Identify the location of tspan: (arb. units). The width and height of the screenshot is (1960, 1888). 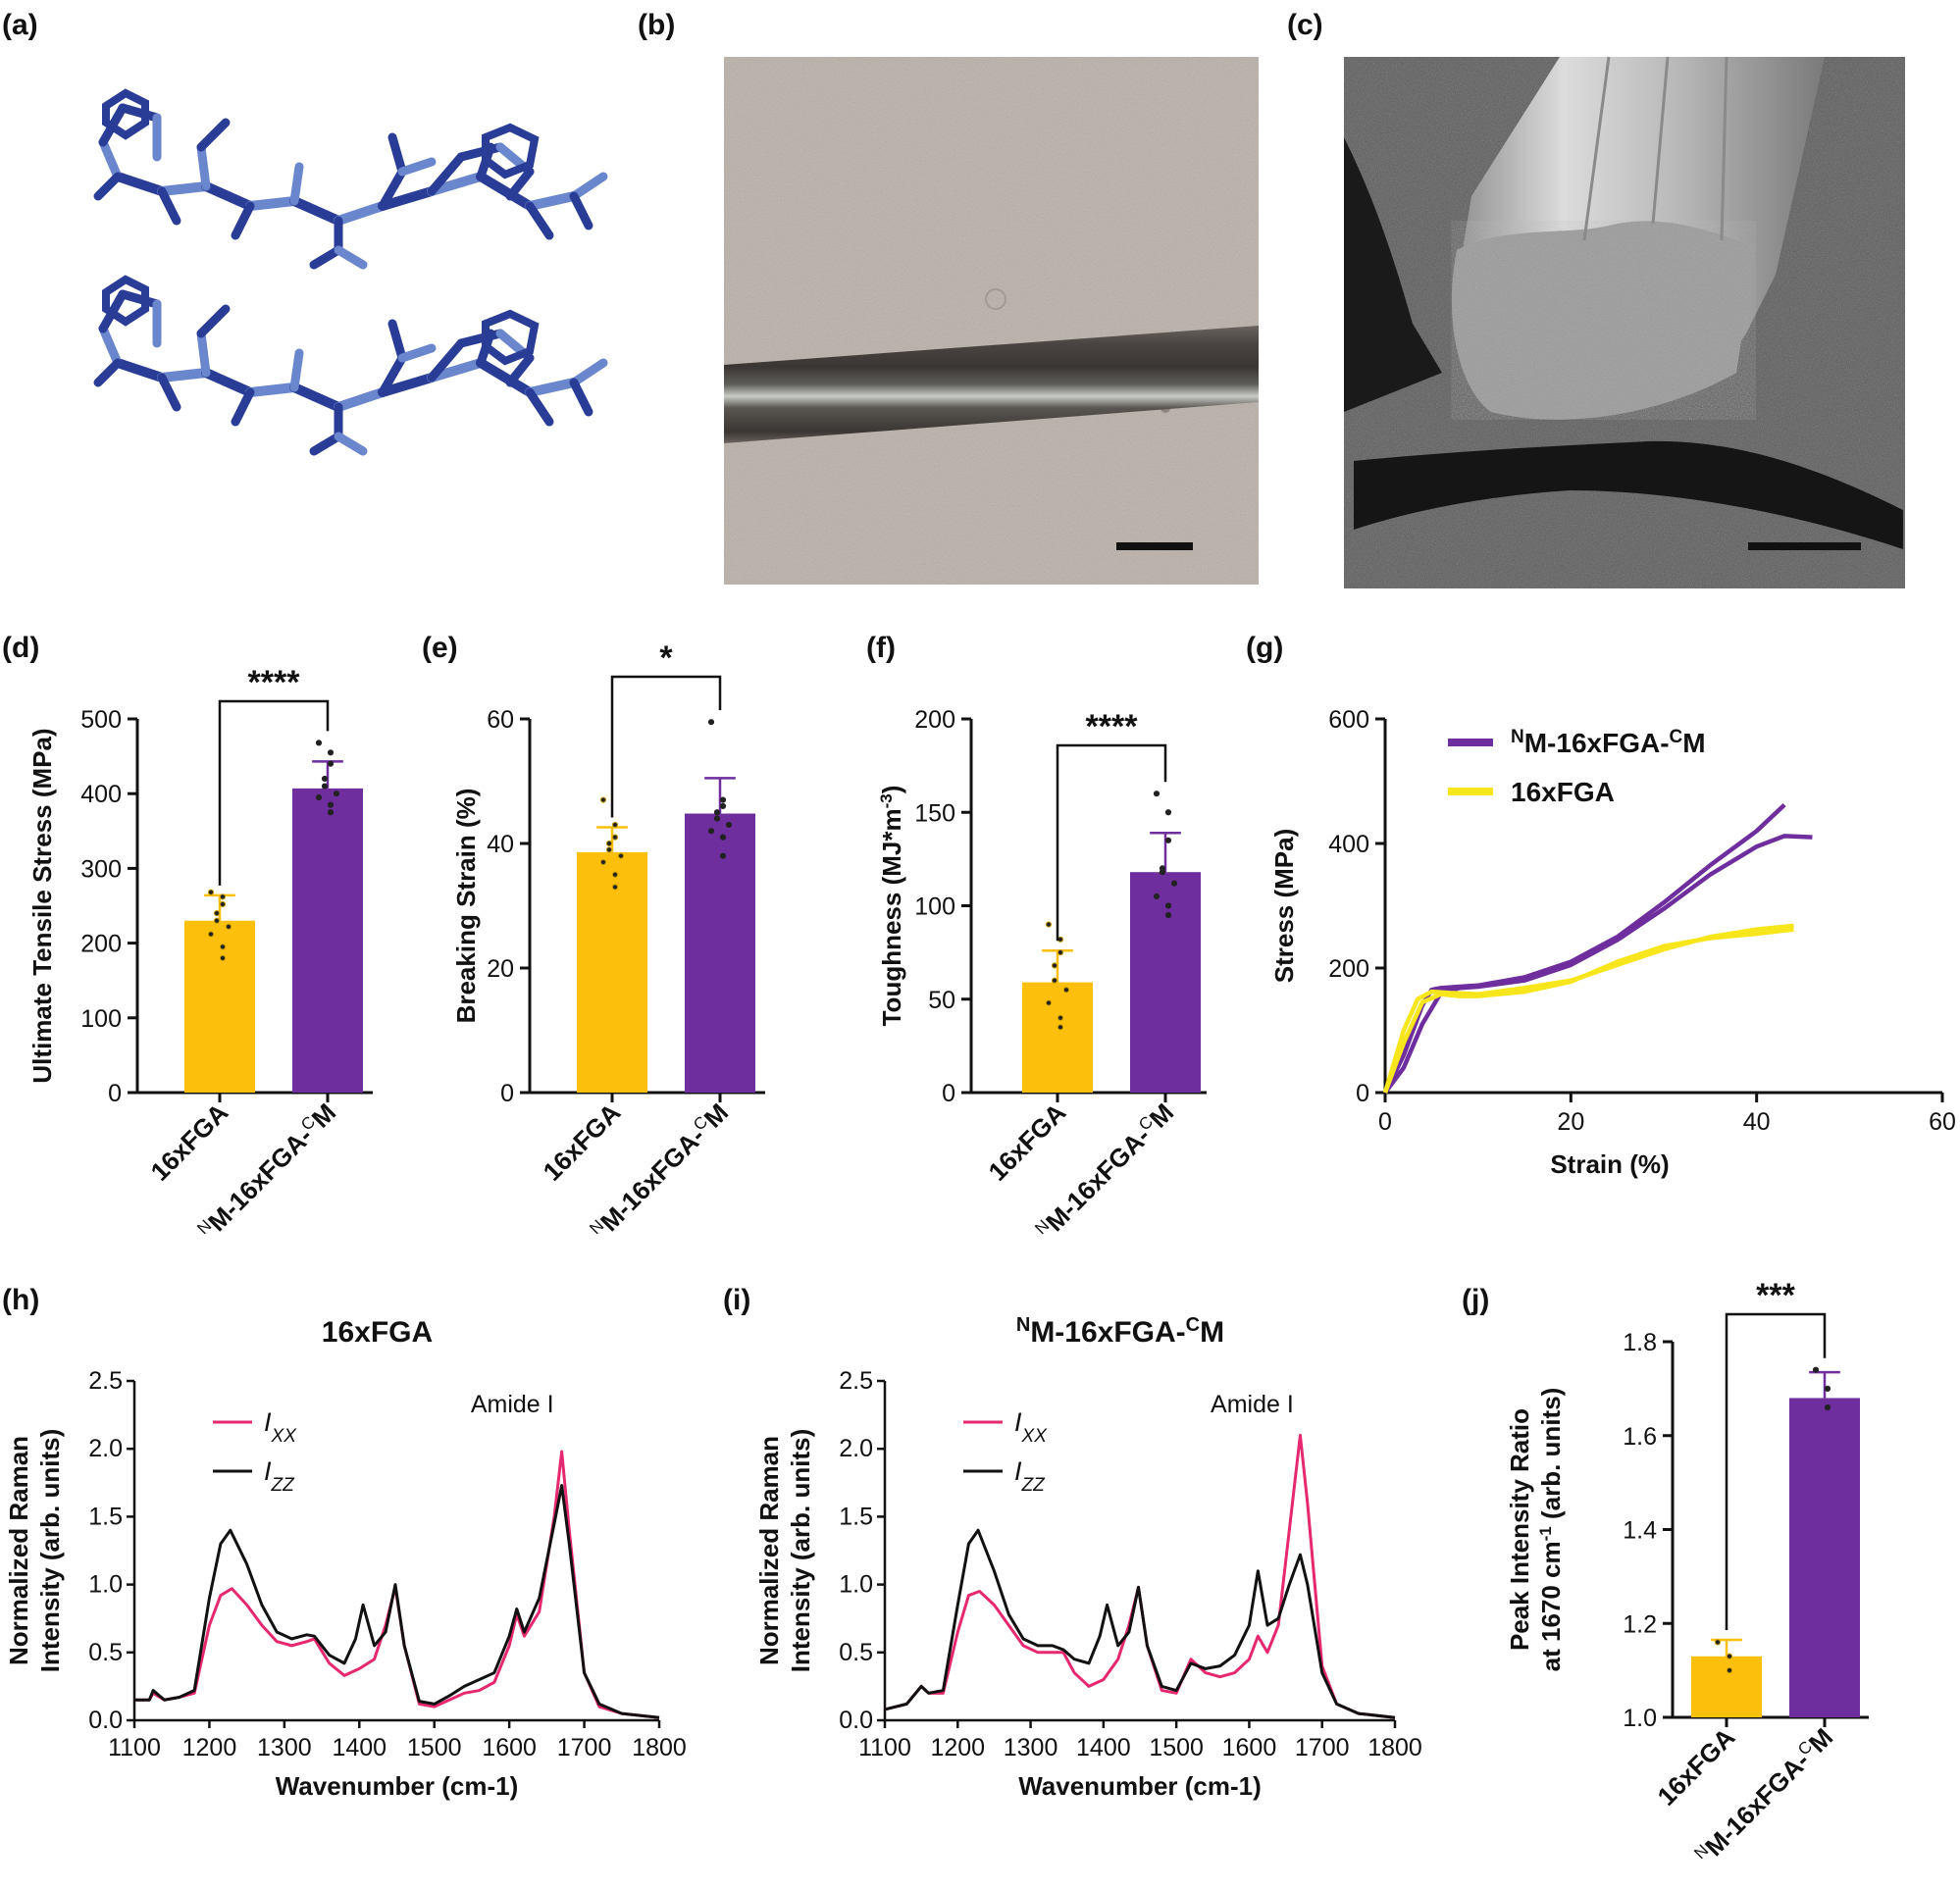
(1551, 1457).